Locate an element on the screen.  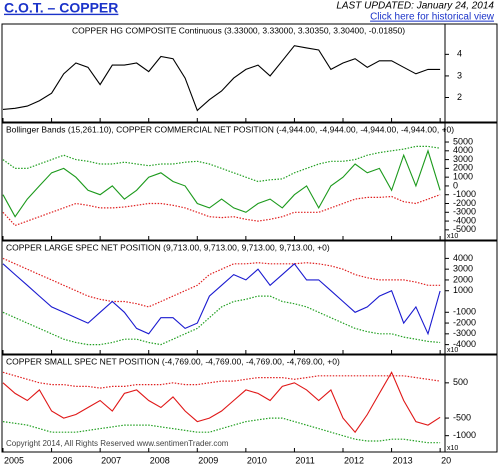
x-tick-label: 2010 is located at coordinates (257, 460).